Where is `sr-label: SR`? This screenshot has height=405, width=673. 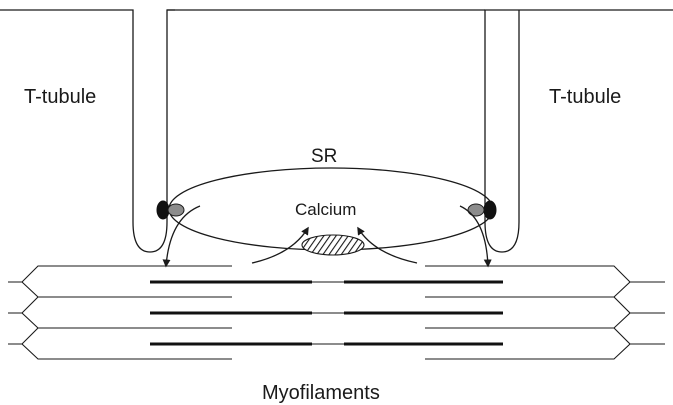
sr-label: SR is located at coordinates (324, 156).